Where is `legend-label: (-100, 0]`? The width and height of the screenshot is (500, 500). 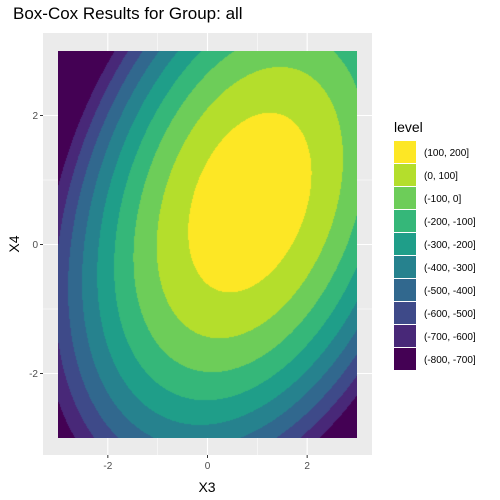 legend-label: (-100, 0] is located at coordinates (442, 199).